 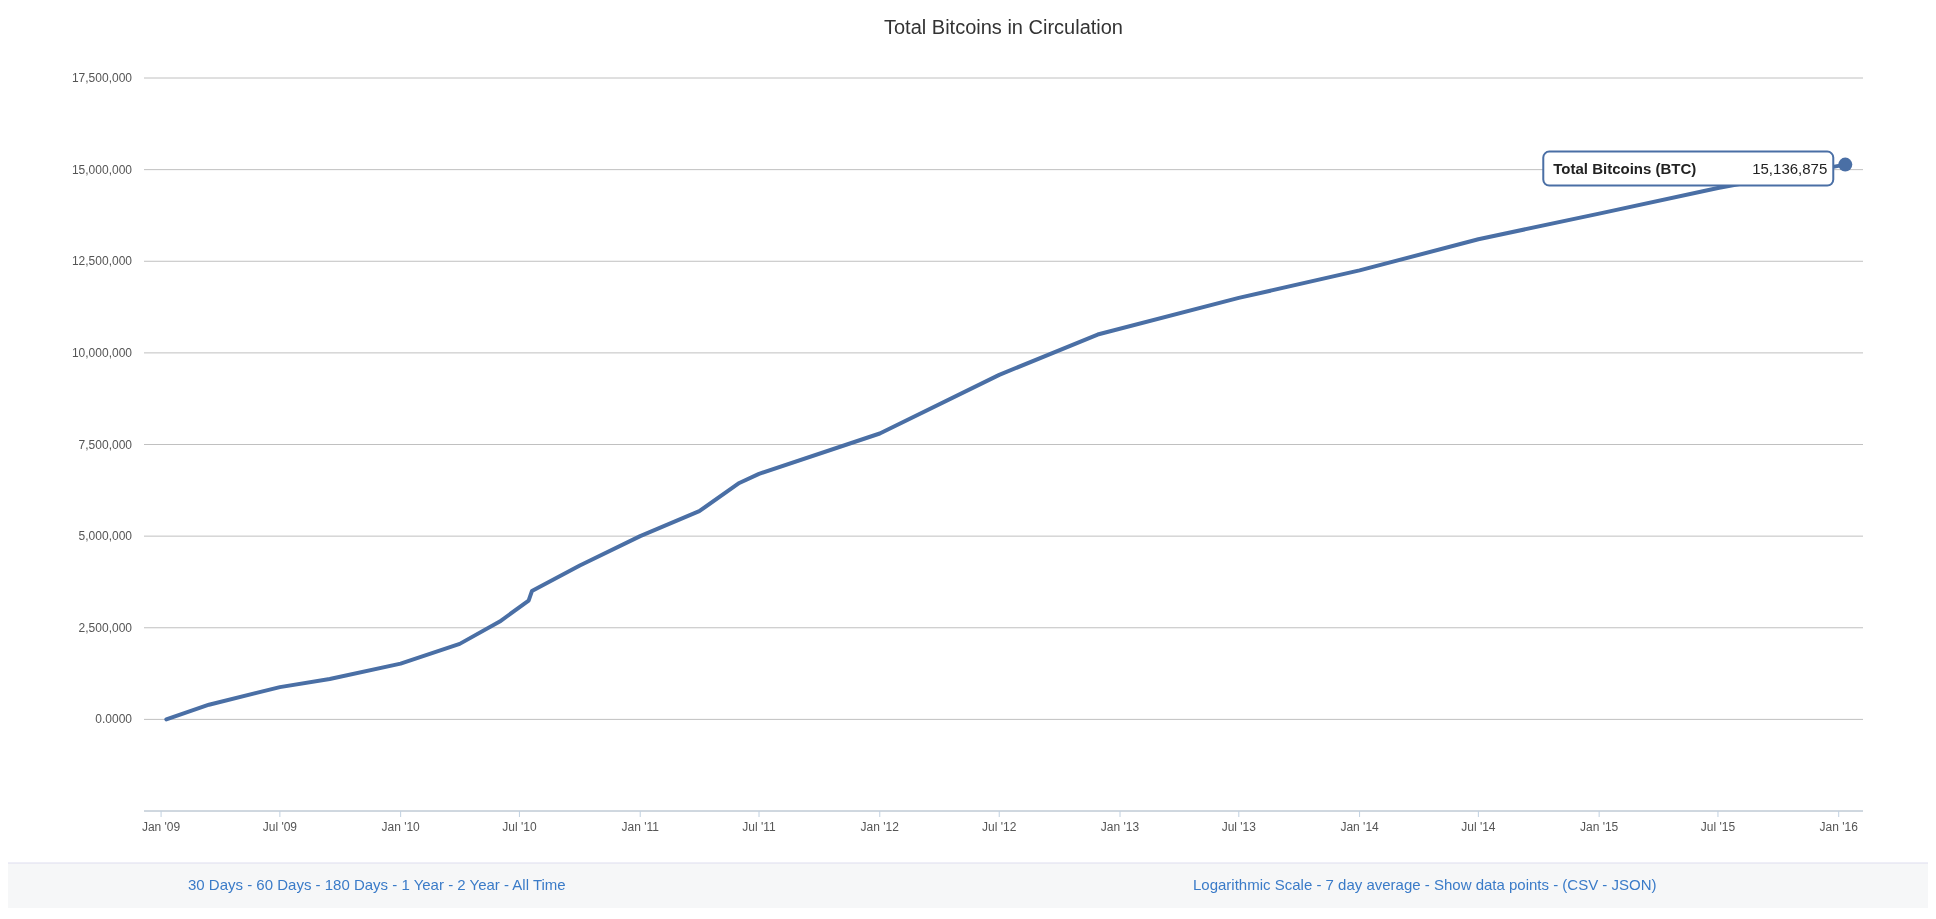 I want to click on y-tick-label: 12,500,000, so click(x=102, y=261).